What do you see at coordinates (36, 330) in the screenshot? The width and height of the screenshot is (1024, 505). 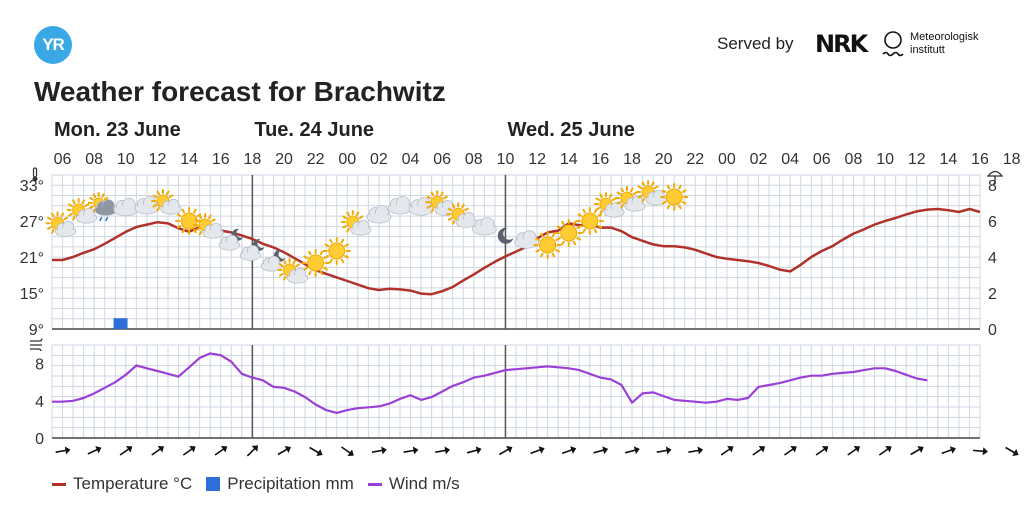 I see `temp-tick-label: 9°` at bounding box center [36, 330].